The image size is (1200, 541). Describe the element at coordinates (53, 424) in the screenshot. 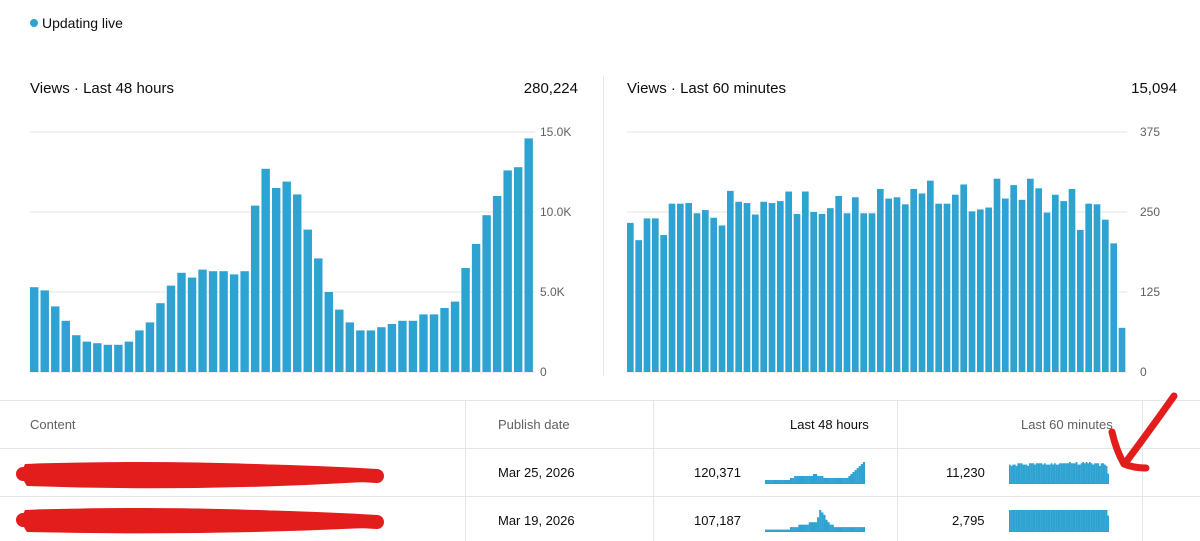

I see `header-content: Content` at that location.